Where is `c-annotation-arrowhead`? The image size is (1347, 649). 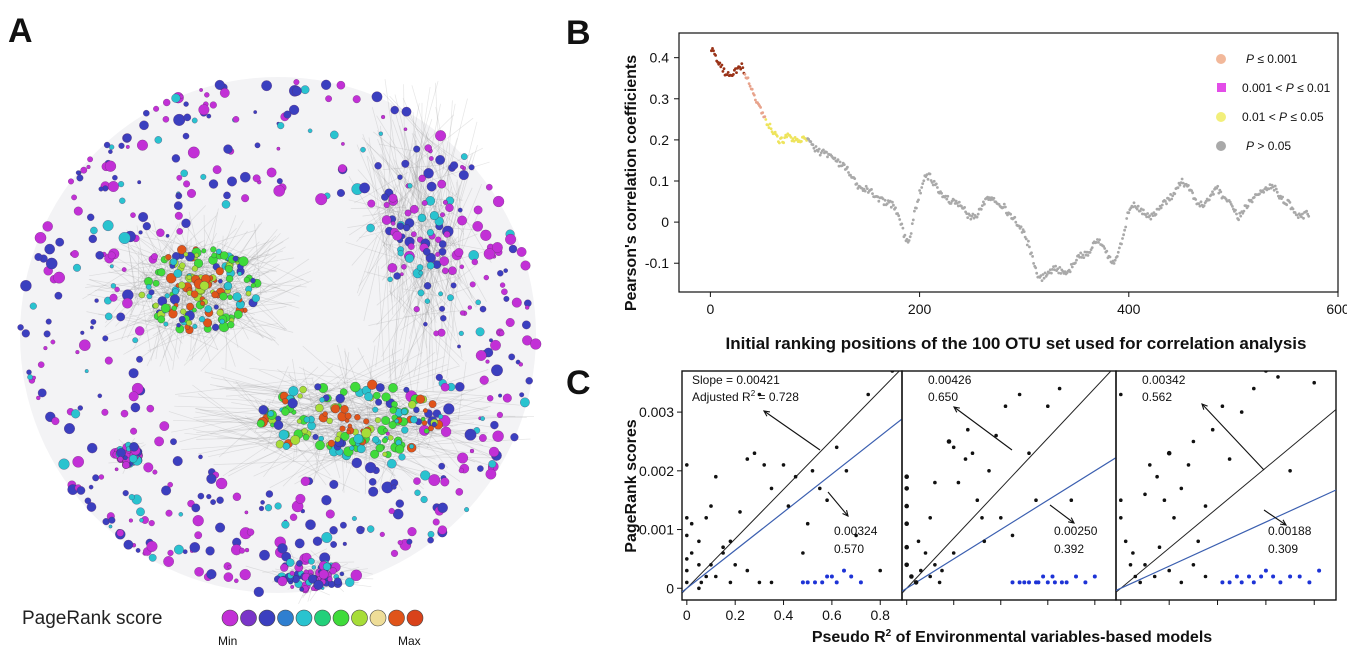 c-annotation-arrowhead is located at coordinates (845, 513).